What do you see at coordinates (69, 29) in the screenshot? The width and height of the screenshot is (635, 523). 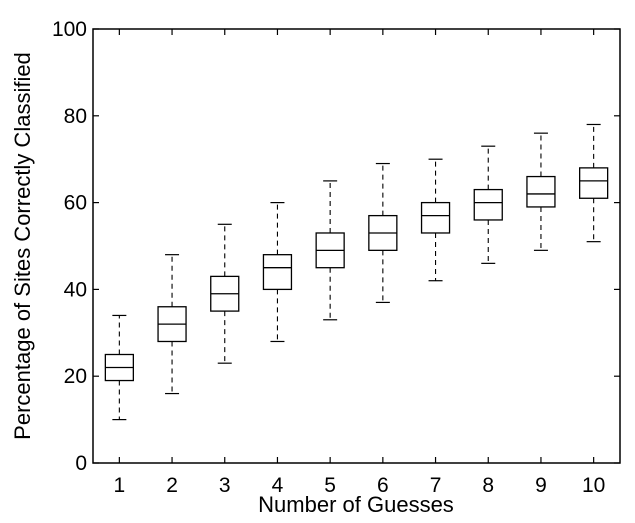 I see `y-tick-label: 100` at bounding box center [69, 29].